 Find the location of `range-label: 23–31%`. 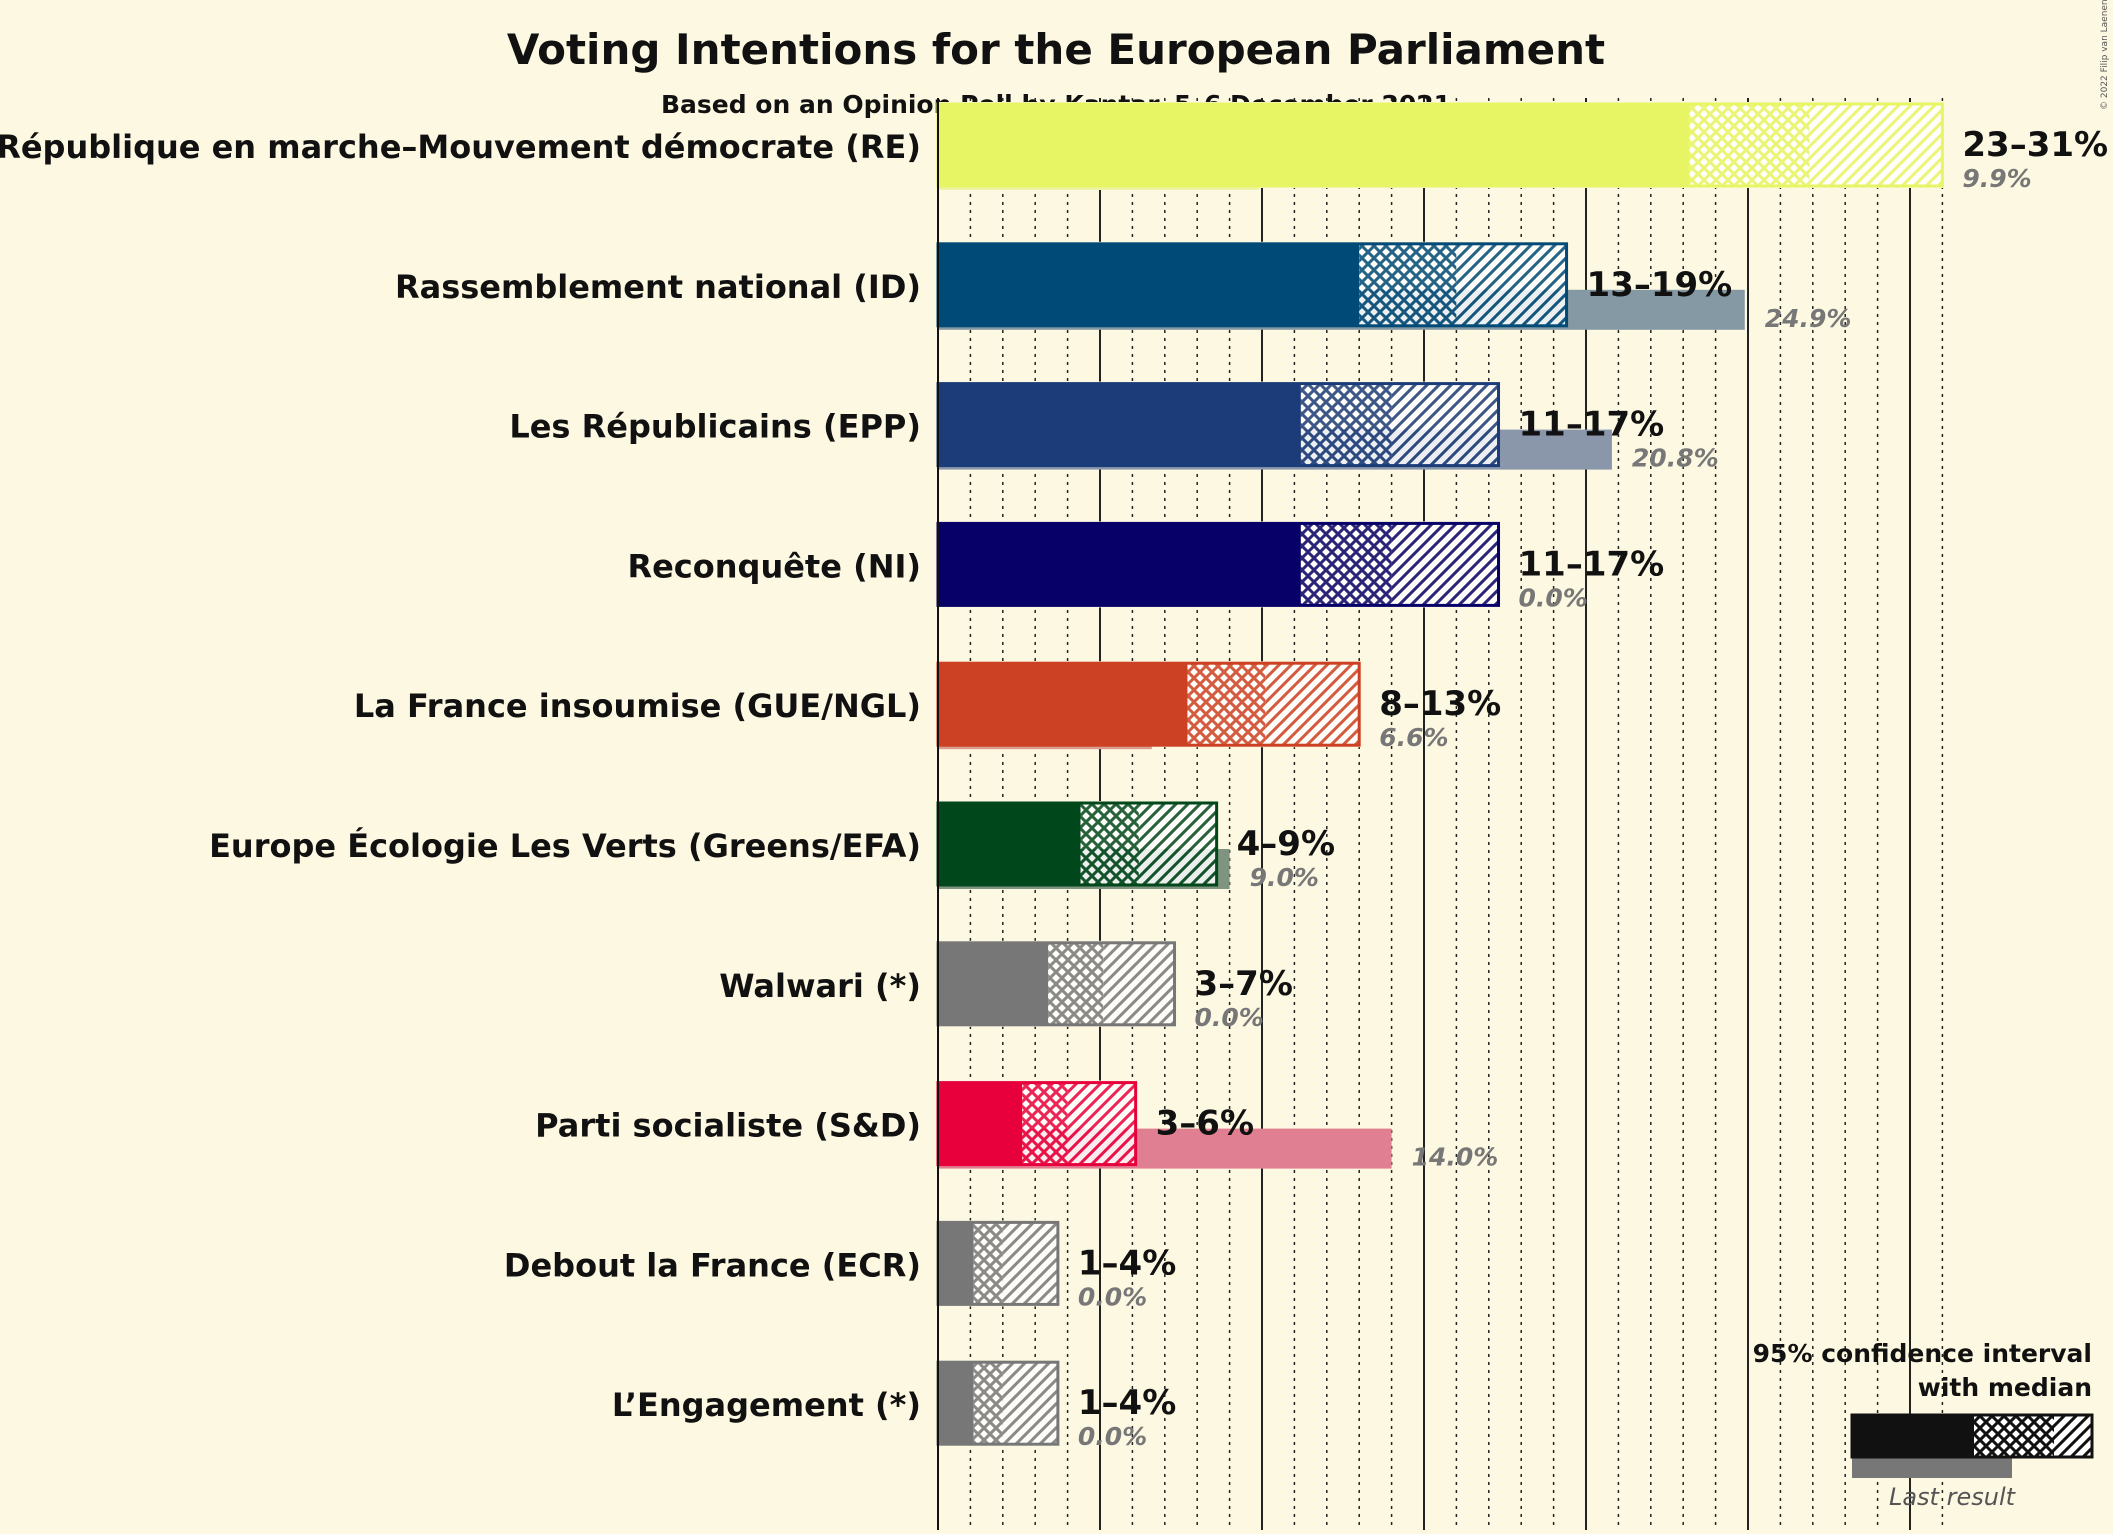

range-label: 23–31% is located at coordinates (2035, 145).